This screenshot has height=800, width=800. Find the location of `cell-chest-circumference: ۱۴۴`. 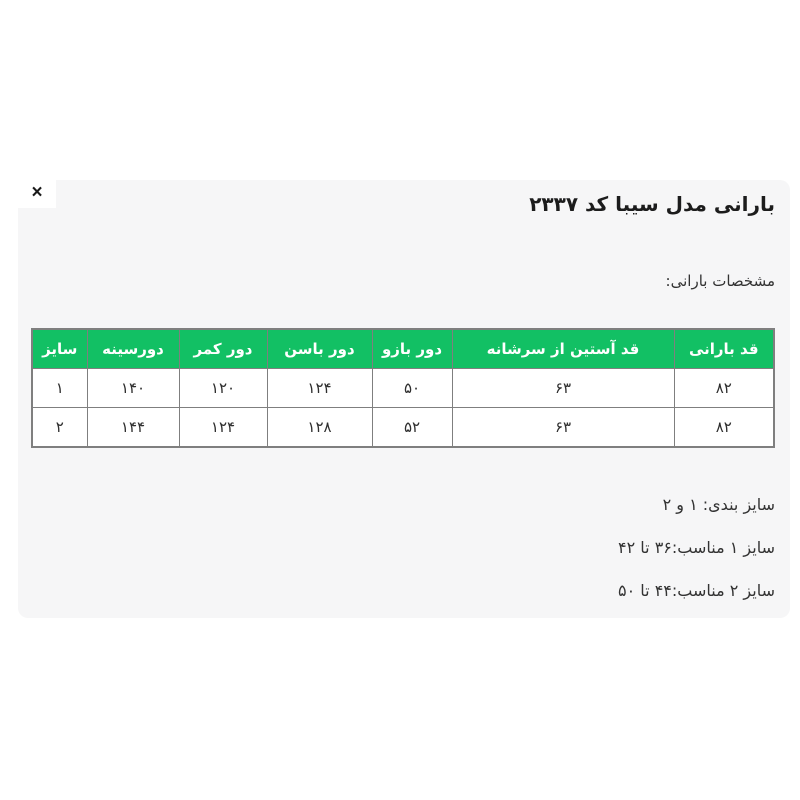

cell-chest-circumference: ۱۴۴ is located at coordinates (133, 427).